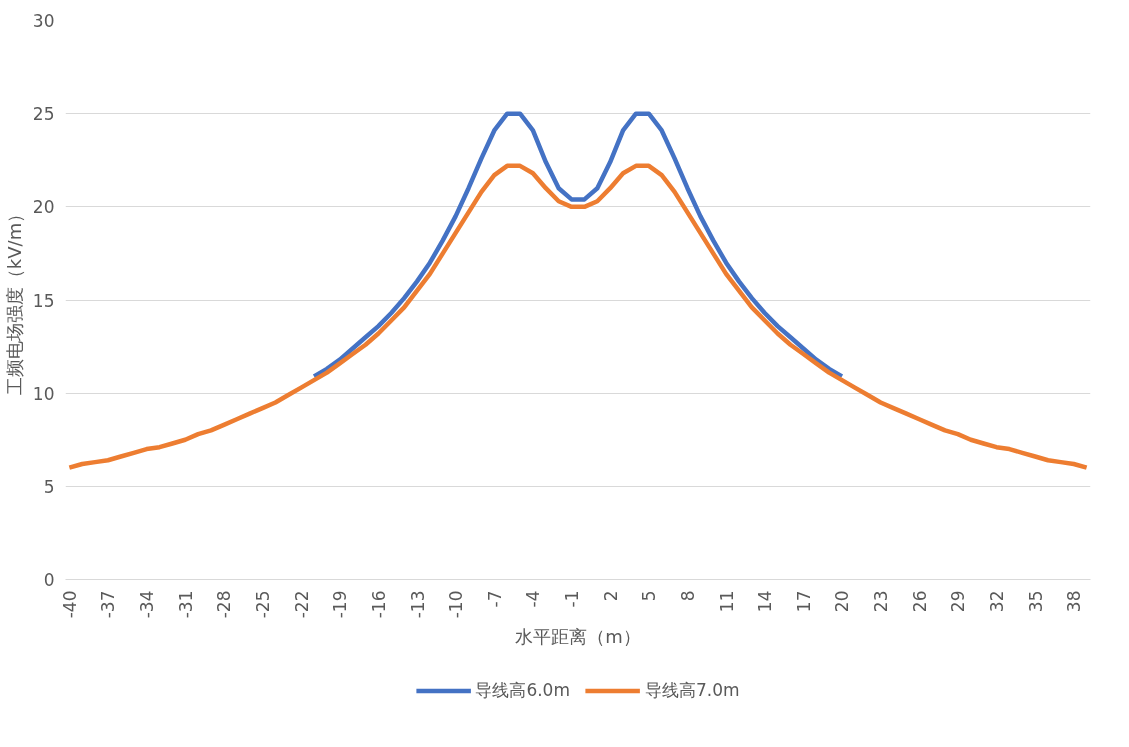  I want to click on x-tick-label: -28, so click(224, 604).